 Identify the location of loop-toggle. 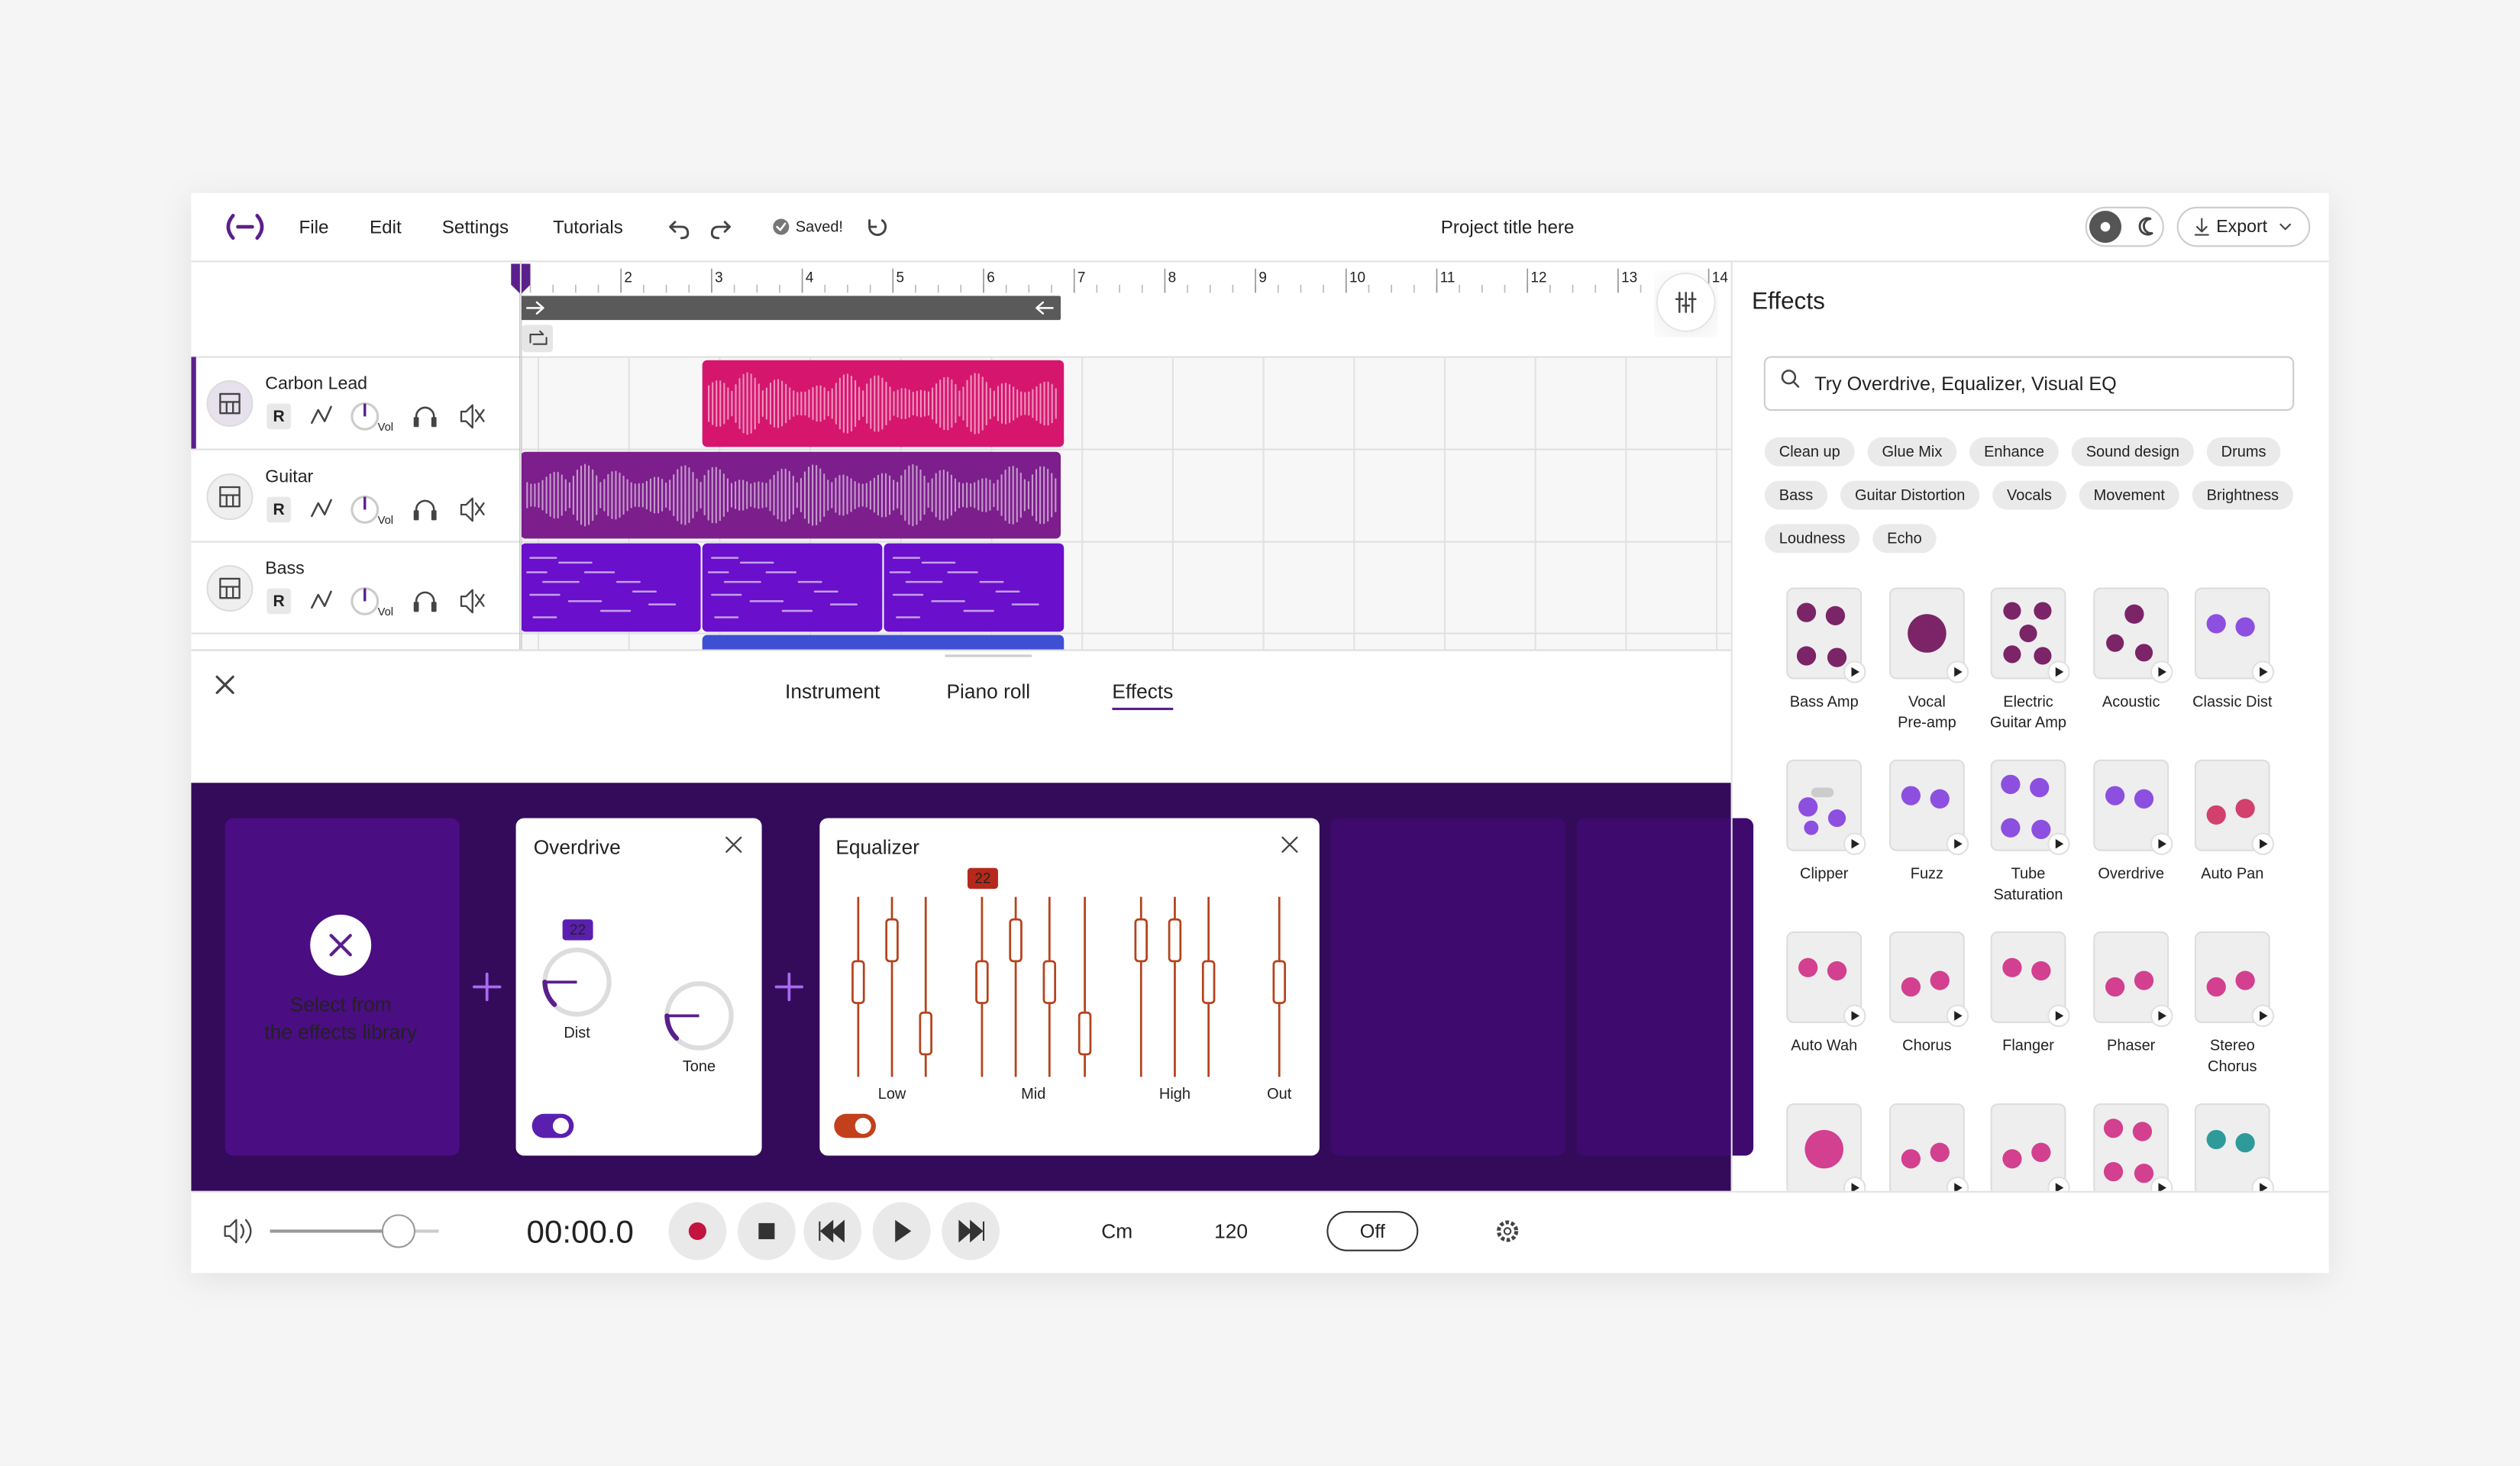
(537, 339).